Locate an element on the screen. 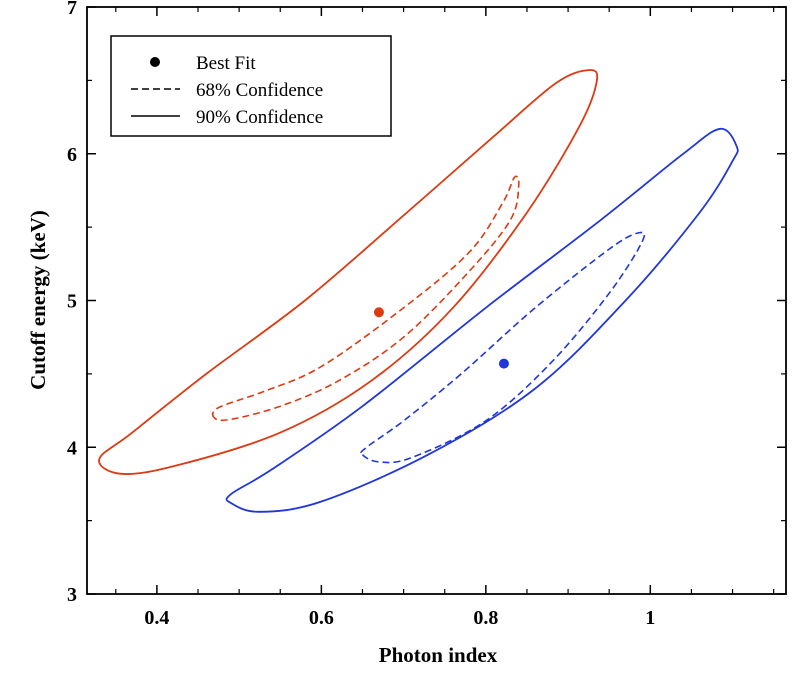  y-tick-label: 5 is located at coordinates (72, 302).